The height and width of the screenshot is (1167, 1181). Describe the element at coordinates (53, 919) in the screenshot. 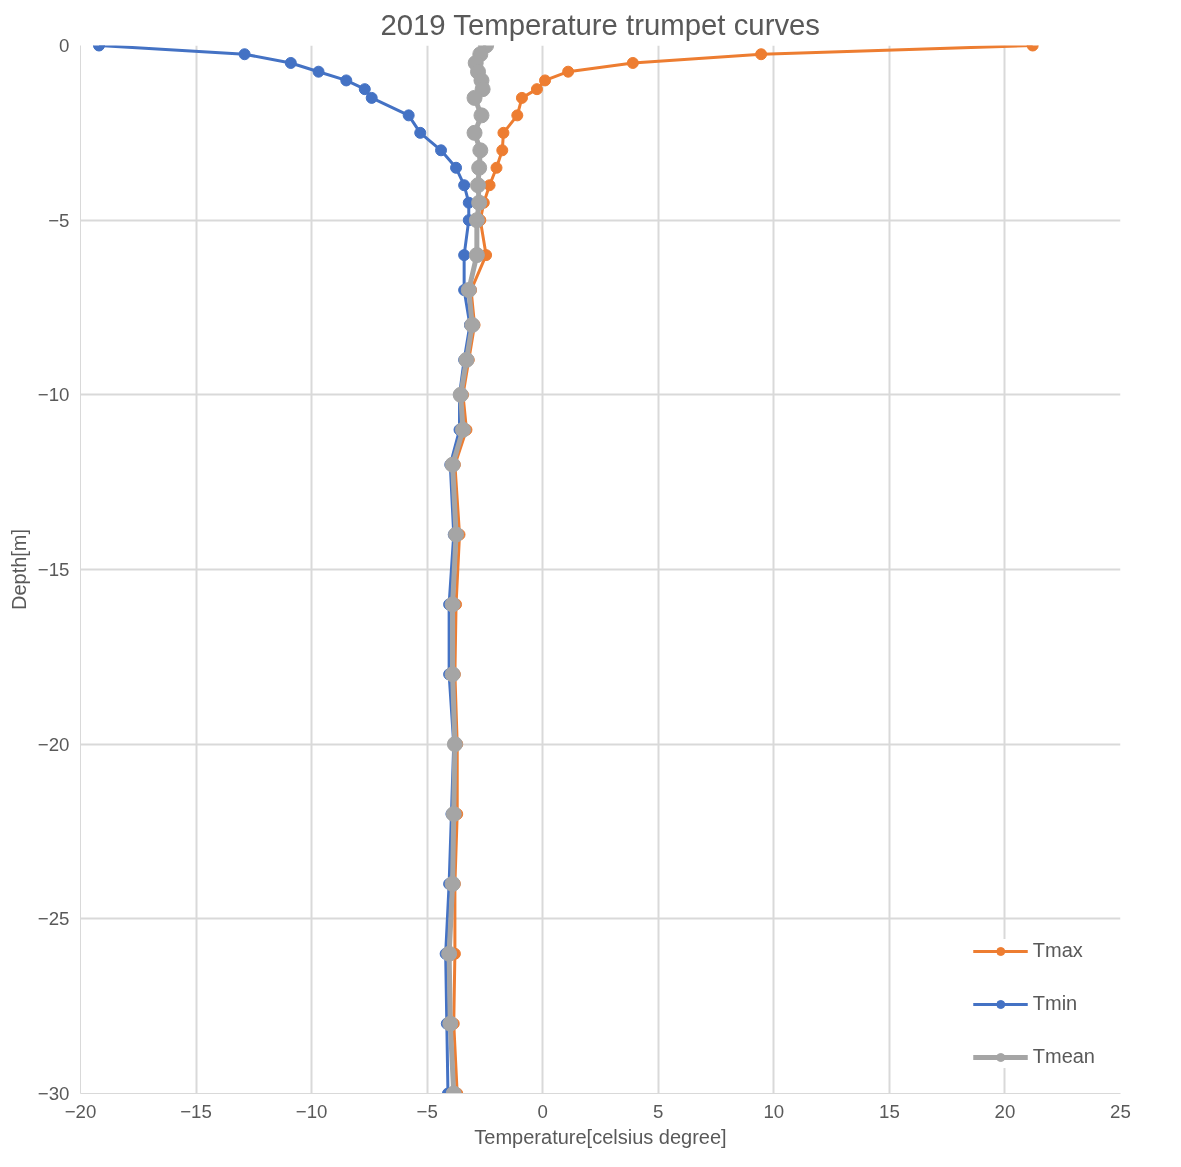

I see `y-tick-label: −25` at that location.